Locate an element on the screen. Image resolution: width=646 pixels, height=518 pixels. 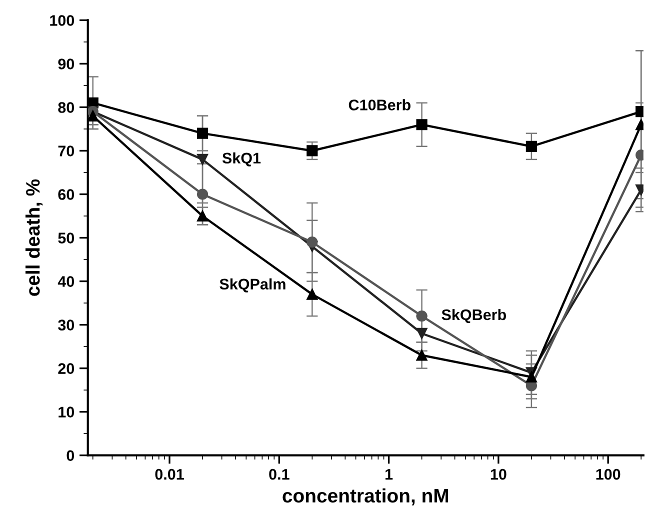
x-tick-label: 0.01 is located at coordinates (169, 474).